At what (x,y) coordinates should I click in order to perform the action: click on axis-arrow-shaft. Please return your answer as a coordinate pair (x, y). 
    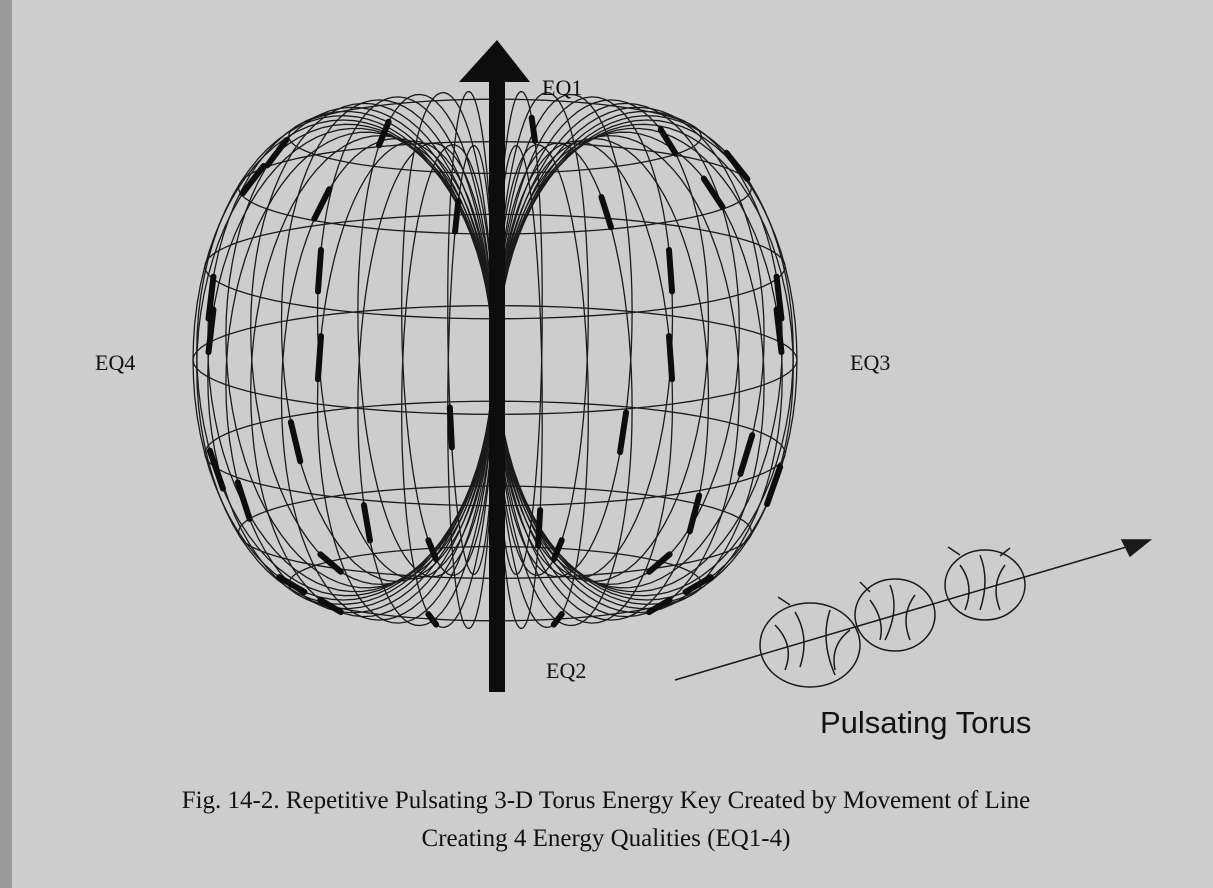
    Looking at the image, I should click on (497, 386).